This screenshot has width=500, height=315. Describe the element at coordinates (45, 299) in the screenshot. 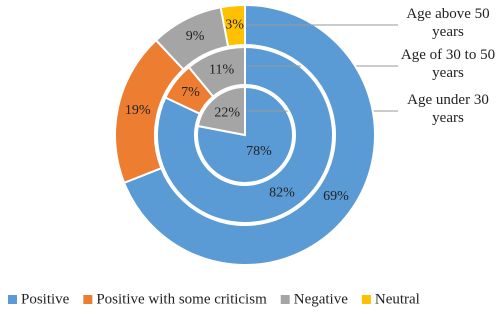

I see `legend-label: Positive` at that location.